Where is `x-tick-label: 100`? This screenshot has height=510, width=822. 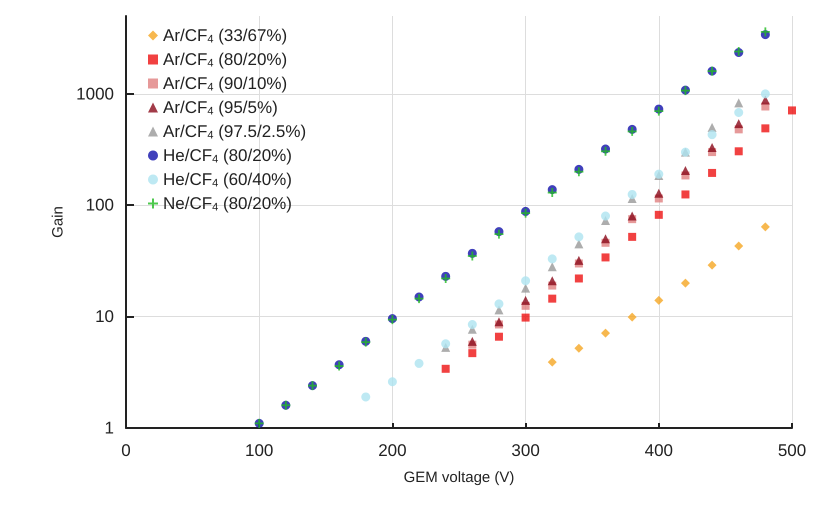 x-tick-label: 100 is located at coordinates (259, 450).